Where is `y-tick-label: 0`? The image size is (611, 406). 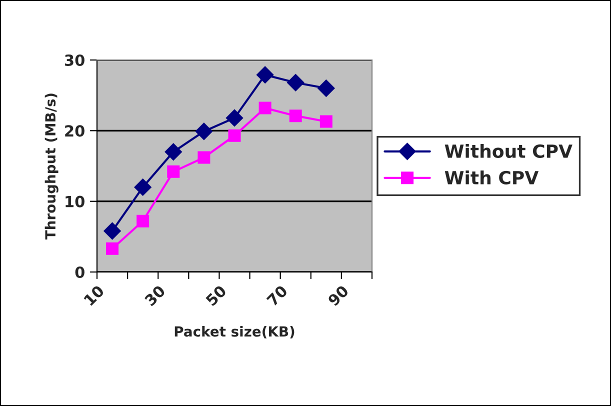
y-tick-label: 0 is located at coordinates (79, 272).